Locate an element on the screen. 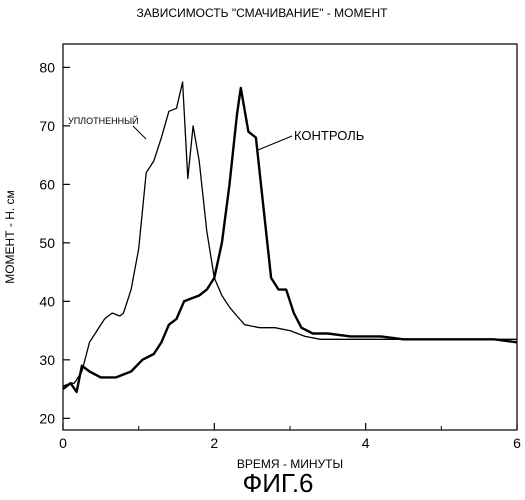 This screenshot has width=525, height=500. y-tick-label: 50 is located at coordinates (47, 243).